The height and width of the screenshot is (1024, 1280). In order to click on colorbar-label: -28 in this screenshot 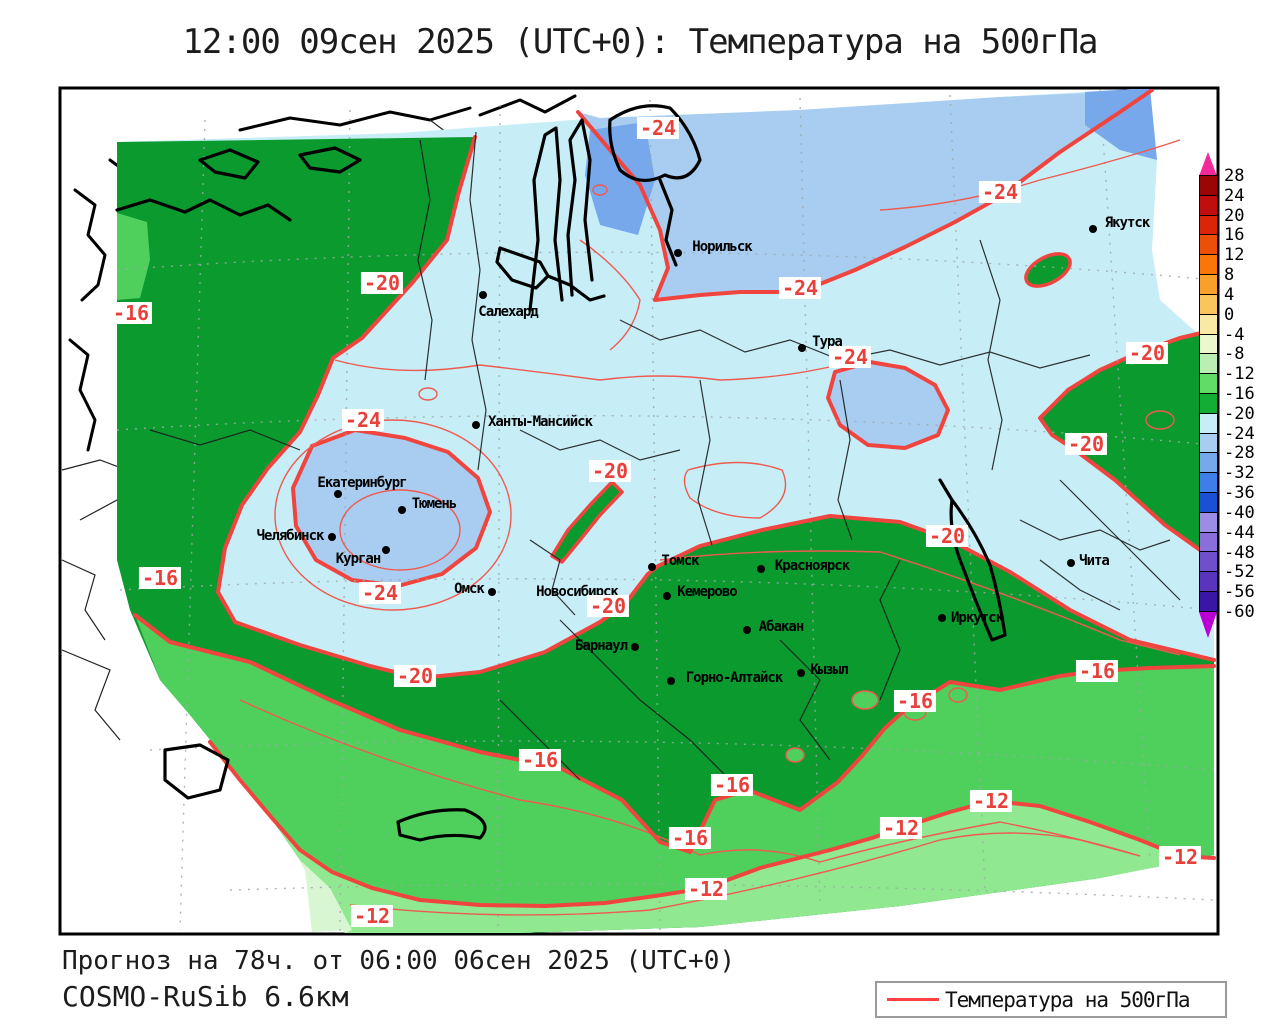, I will do `click(1239, 453)`.